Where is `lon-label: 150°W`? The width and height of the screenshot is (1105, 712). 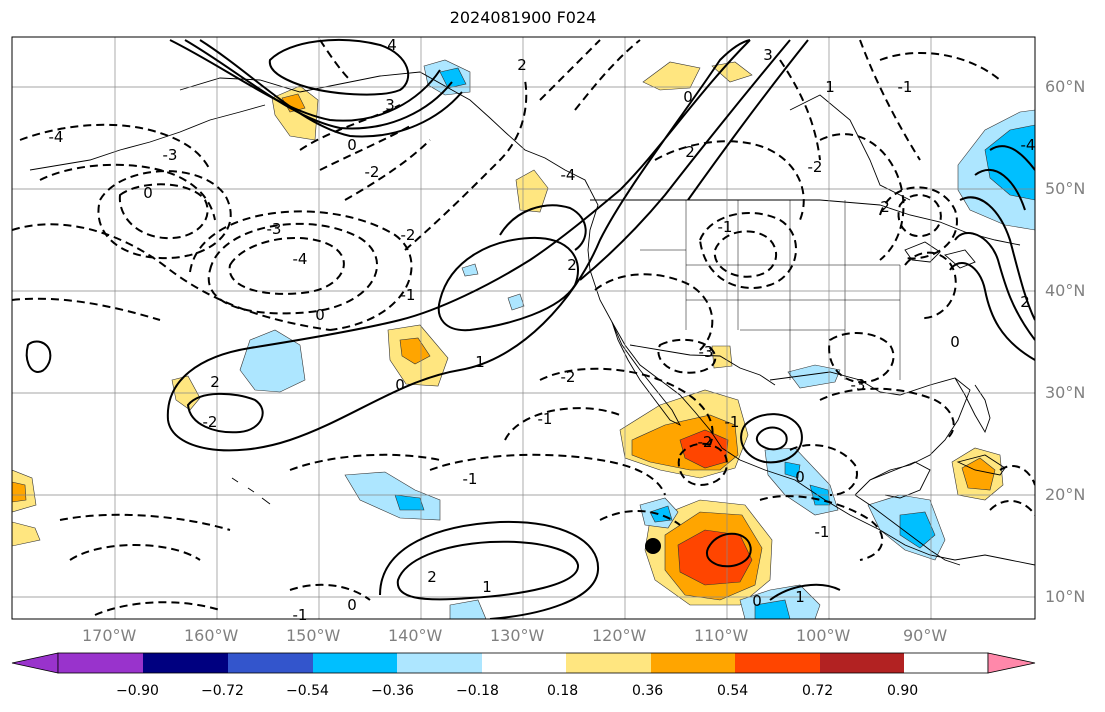
lon-label: 150°W is located at coordinates (313, 635).